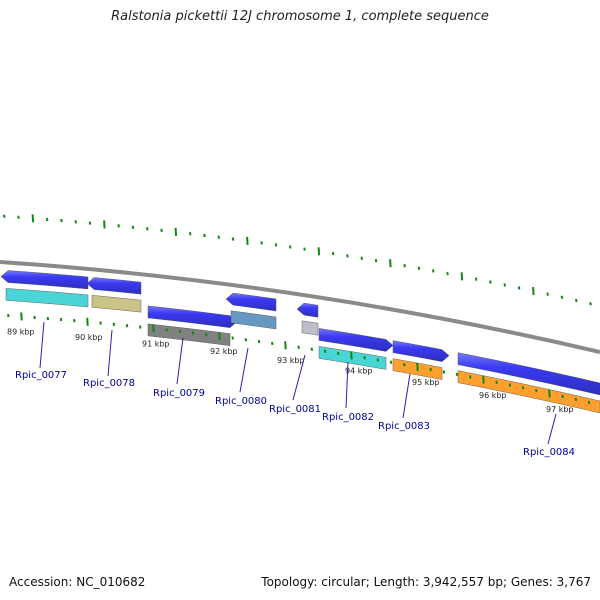 The width and height of the screenshot is (600, 600). Describe the element at coordinates (179, 393) in the screenshot. I see `gene-label: Rpic_0079` at that location.